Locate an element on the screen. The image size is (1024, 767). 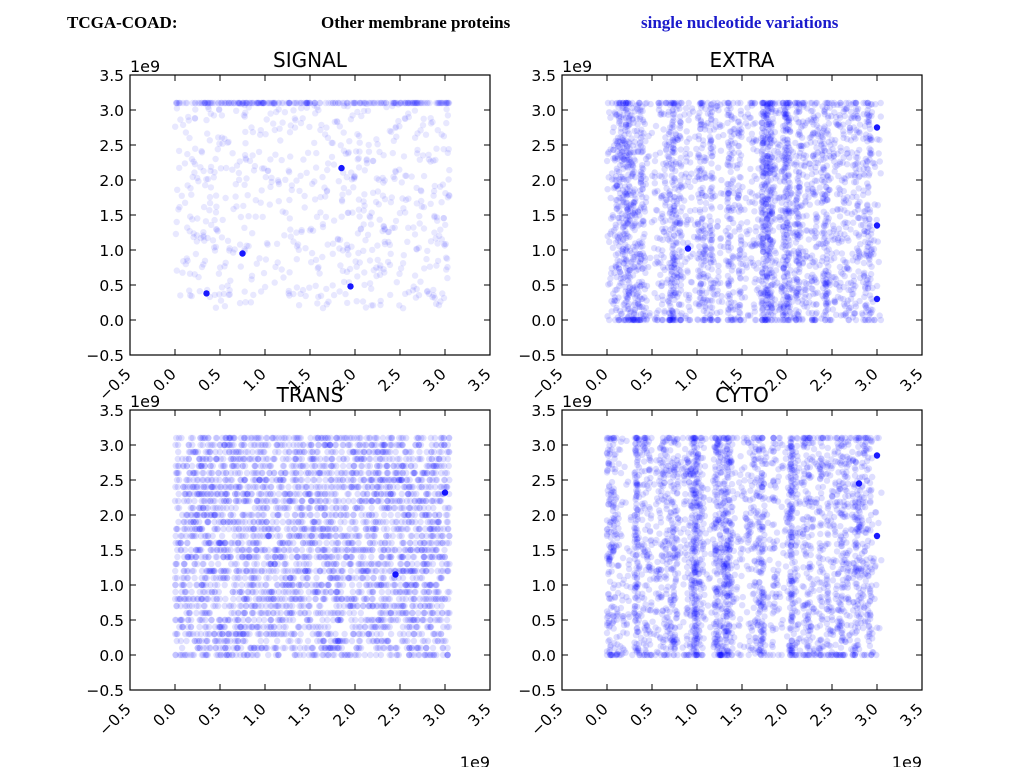
plot-area is located at coordinates (310, 215).